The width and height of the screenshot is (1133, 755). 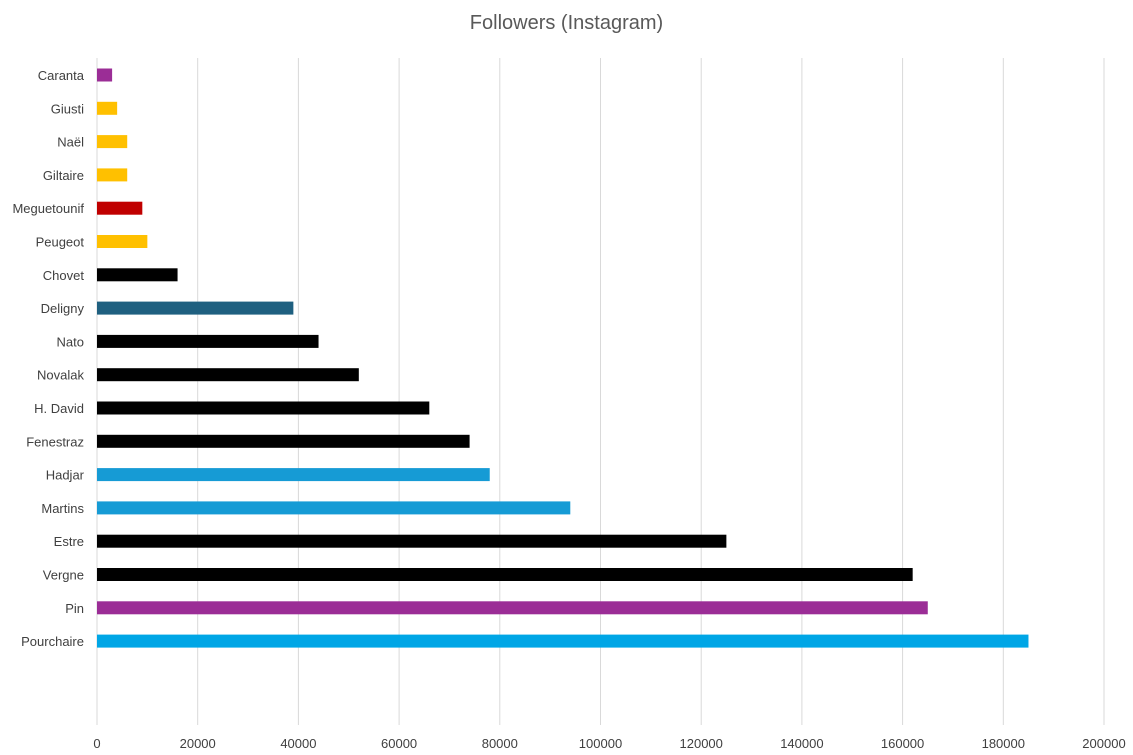 What do you see at coordinates (52, 641) in the screenshot?
I see `category-label: Pourchaire` at bounding box center [52, 641].